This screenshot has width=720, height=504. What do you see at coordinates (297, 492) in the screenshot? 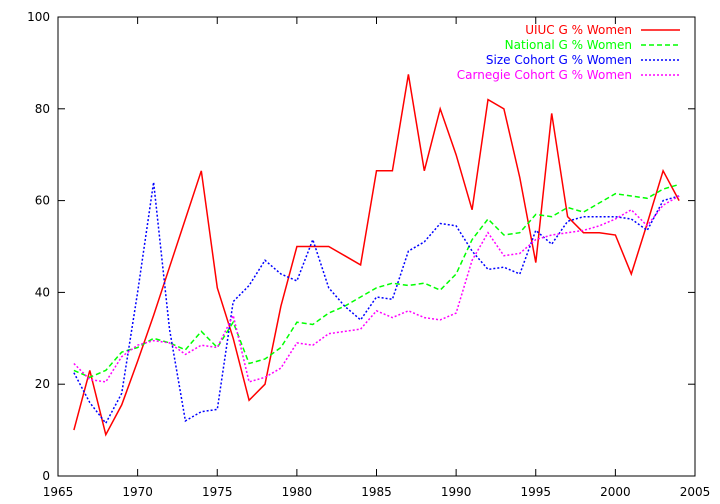
I see `x-tick-label: 1980` at bounding box center [297, 492].